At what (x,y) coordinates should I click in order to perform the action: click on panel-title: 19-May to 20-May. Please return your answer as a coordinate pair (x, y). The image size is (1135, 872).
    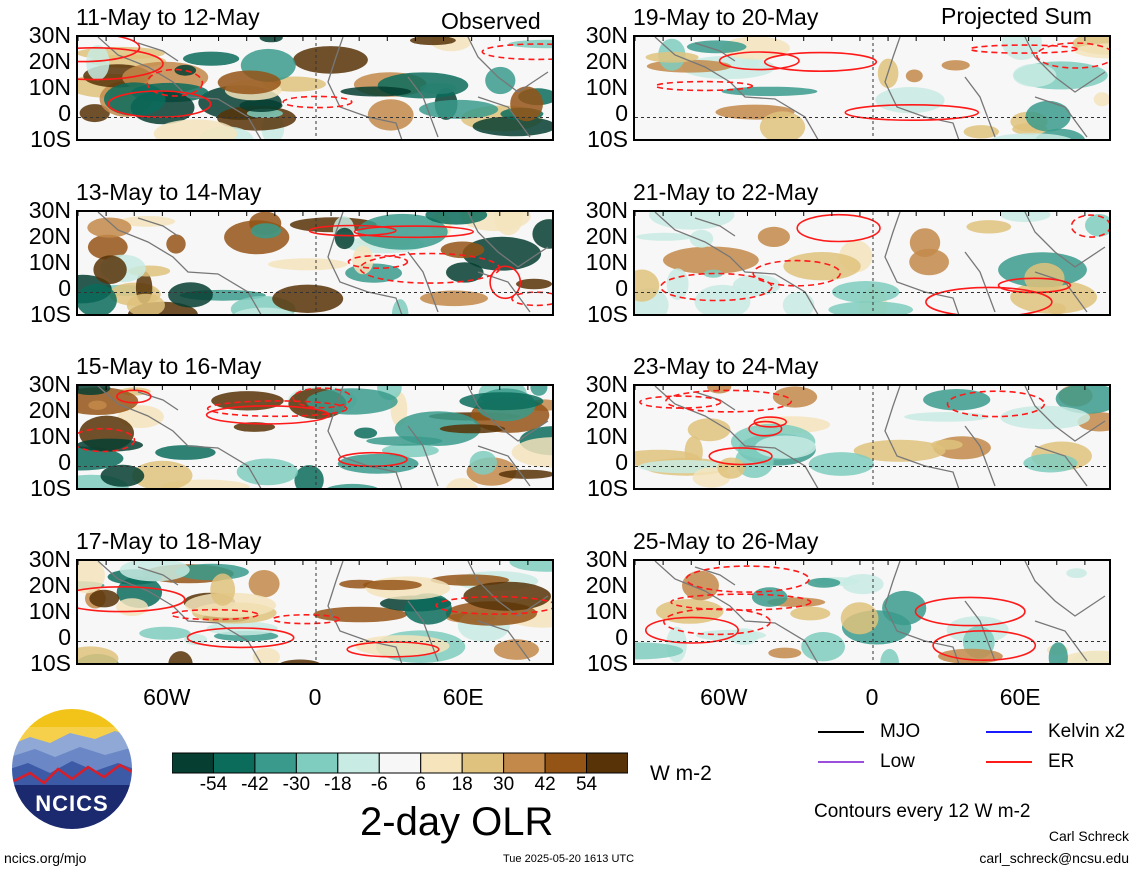
    Looking at the image, I should click on (726, 17).